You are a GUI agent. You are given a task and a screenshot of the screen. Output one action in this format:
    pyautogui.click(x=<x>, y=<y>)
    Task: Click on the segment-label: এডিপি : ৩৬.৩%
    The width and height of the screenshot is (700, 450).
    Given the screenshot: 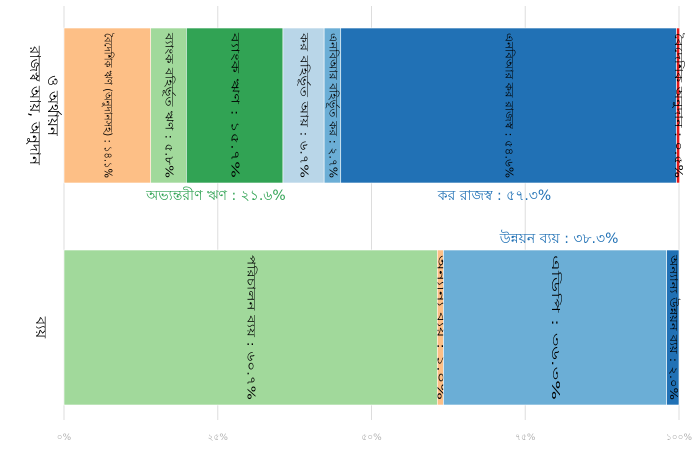 What is the action you would take?
    pyautogui.click(x=555, y=327)
    